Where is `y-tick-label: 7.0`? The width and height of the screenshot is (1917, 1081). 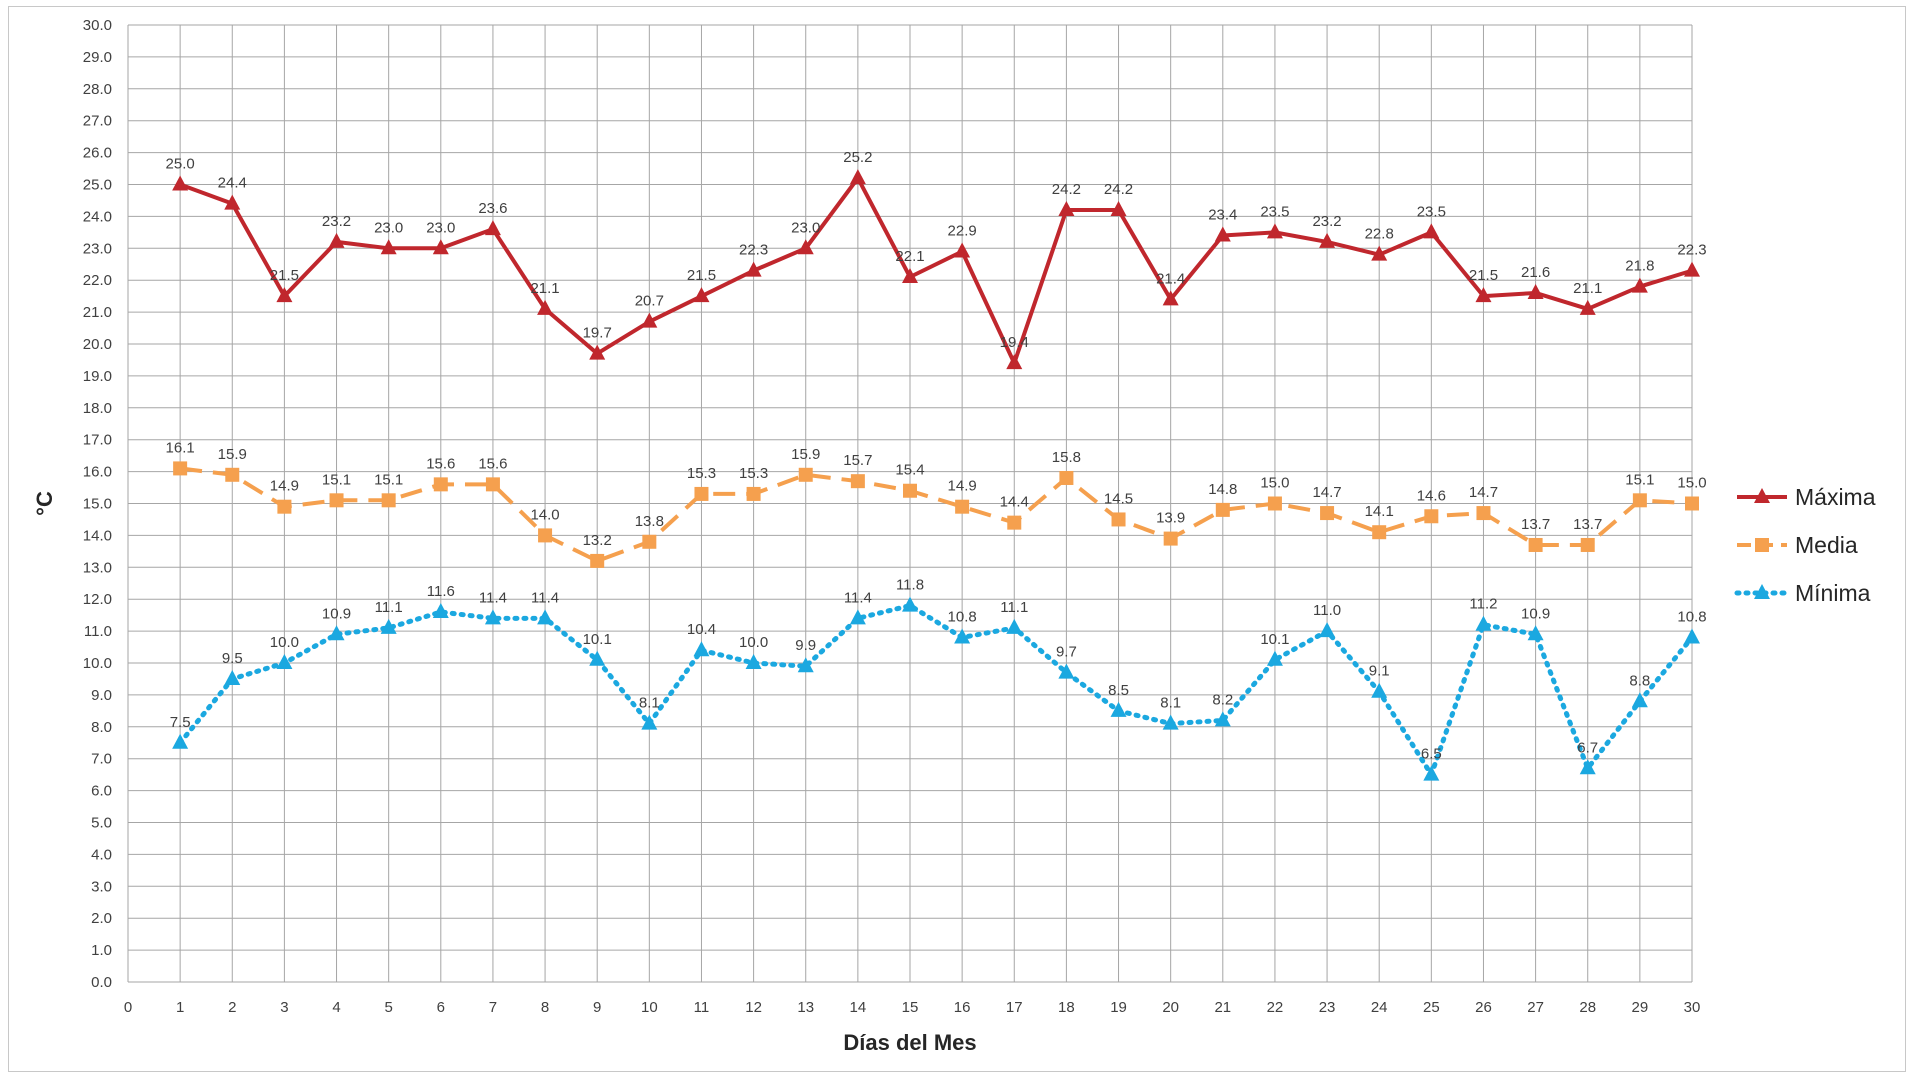 y-tick-label: 7.0 is located at coordinates (101, 759).